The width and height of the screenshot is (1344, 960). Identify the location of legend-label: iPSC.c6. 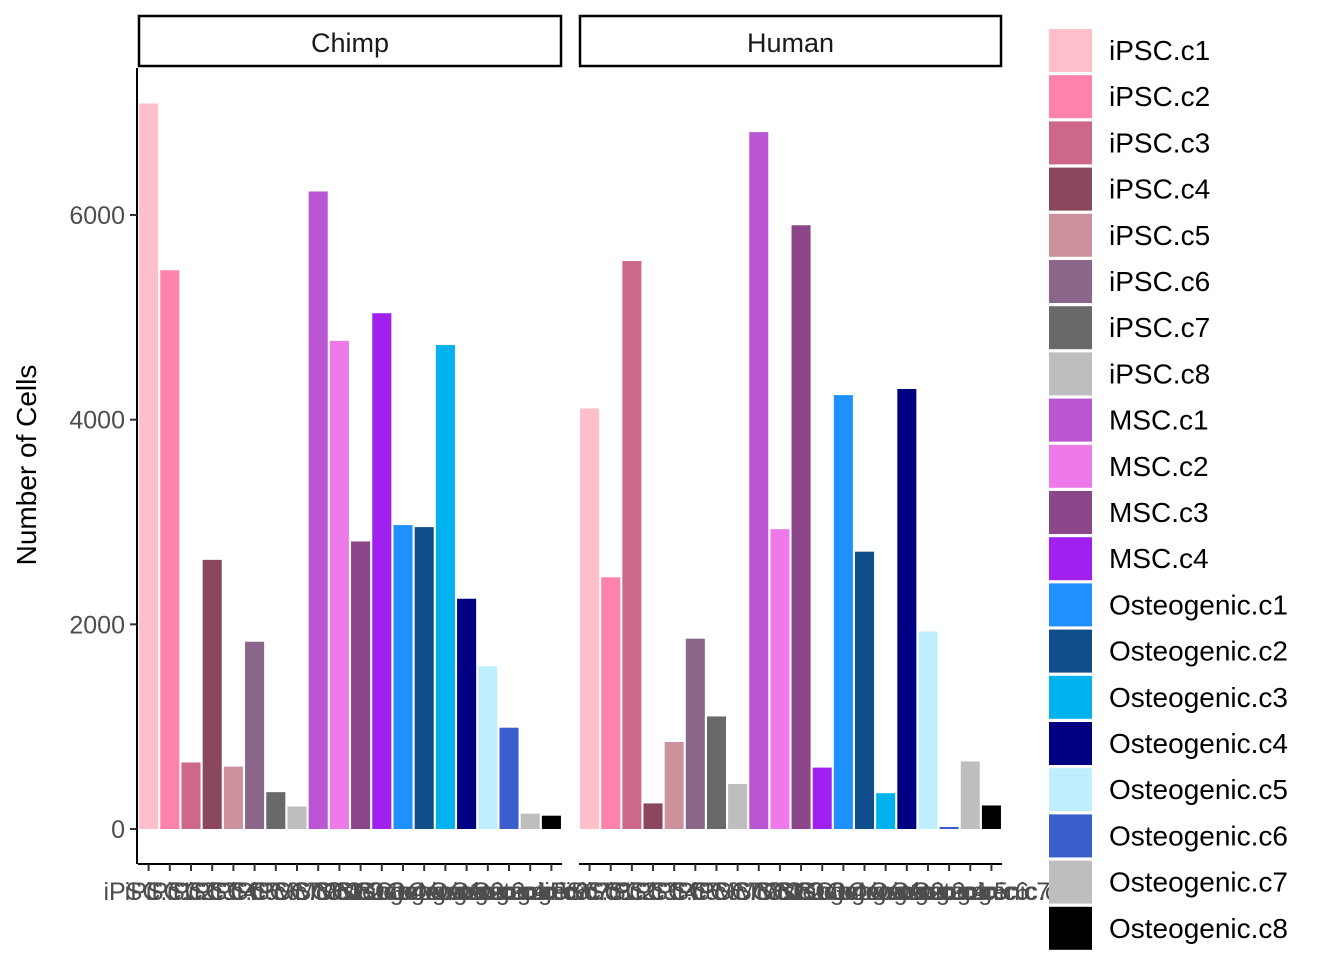
(1159, 281).